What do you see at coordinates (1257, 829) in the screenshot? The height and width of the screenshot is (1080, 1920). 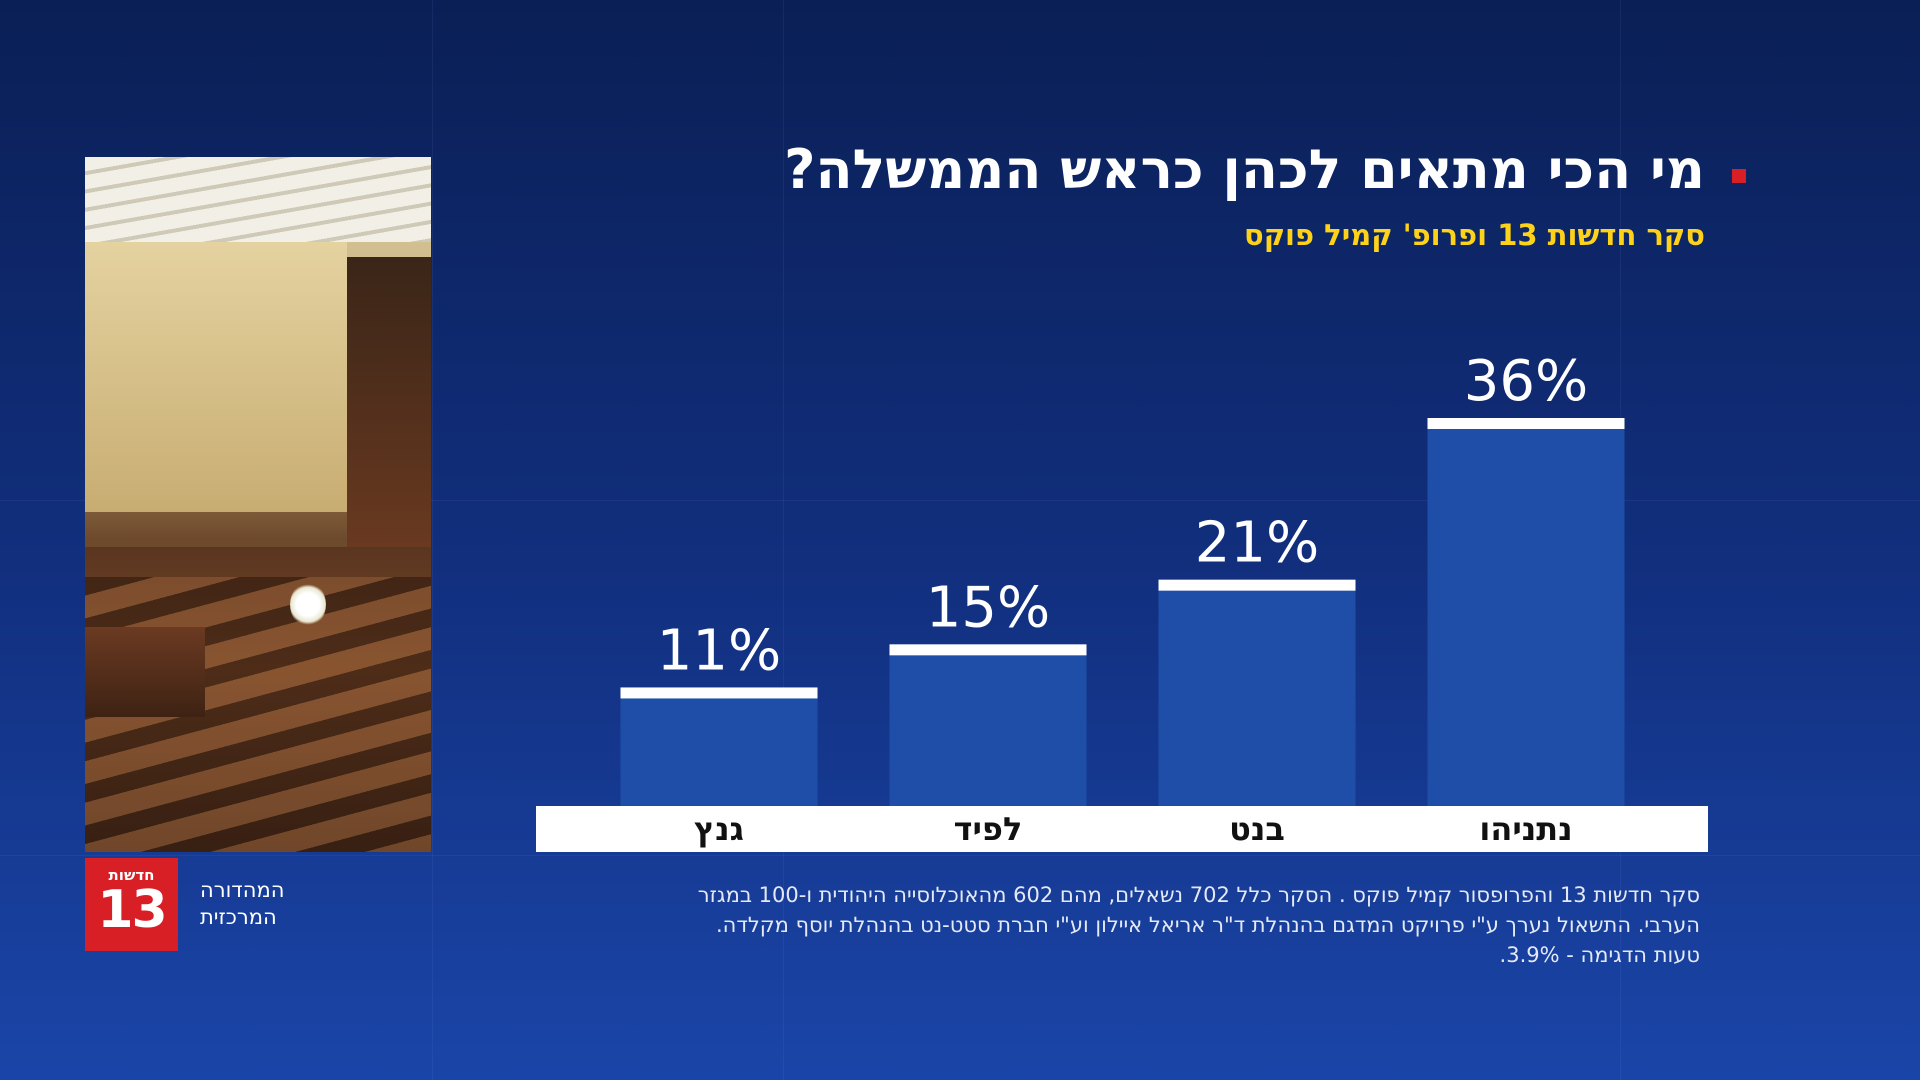 I see `category-label: בנט` at bounding box center [1257, 829].